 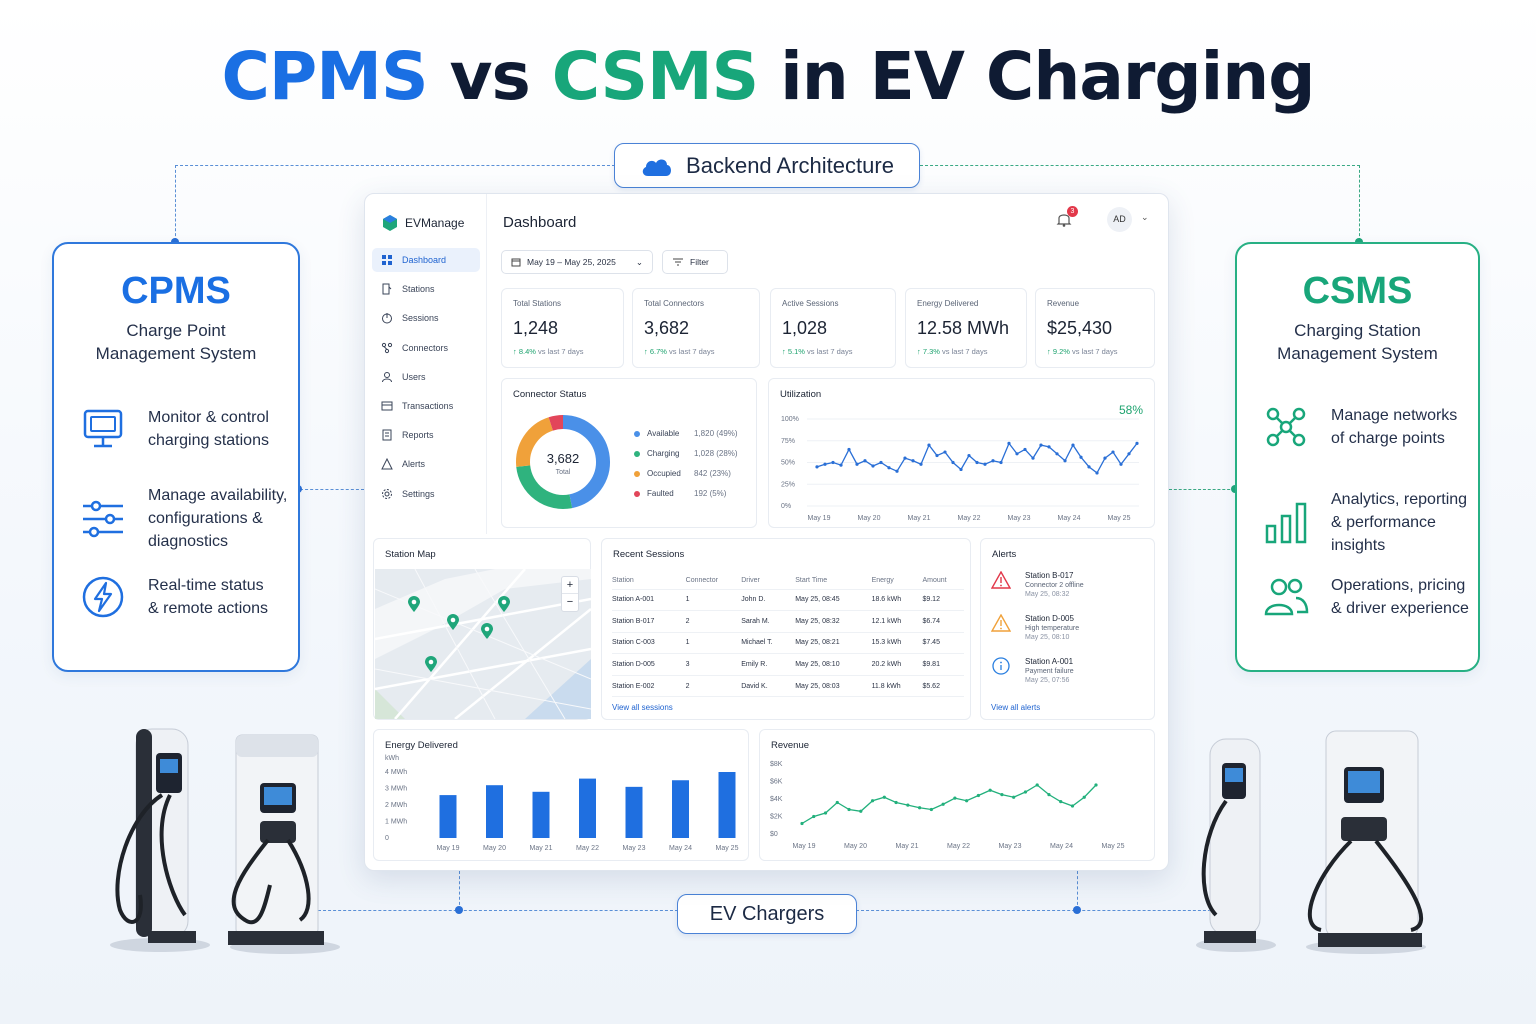 What do you see at coordinates (649, 664) in the screenshot?
I see `table-cell: Station D-005` at bounding box center [649, 664].